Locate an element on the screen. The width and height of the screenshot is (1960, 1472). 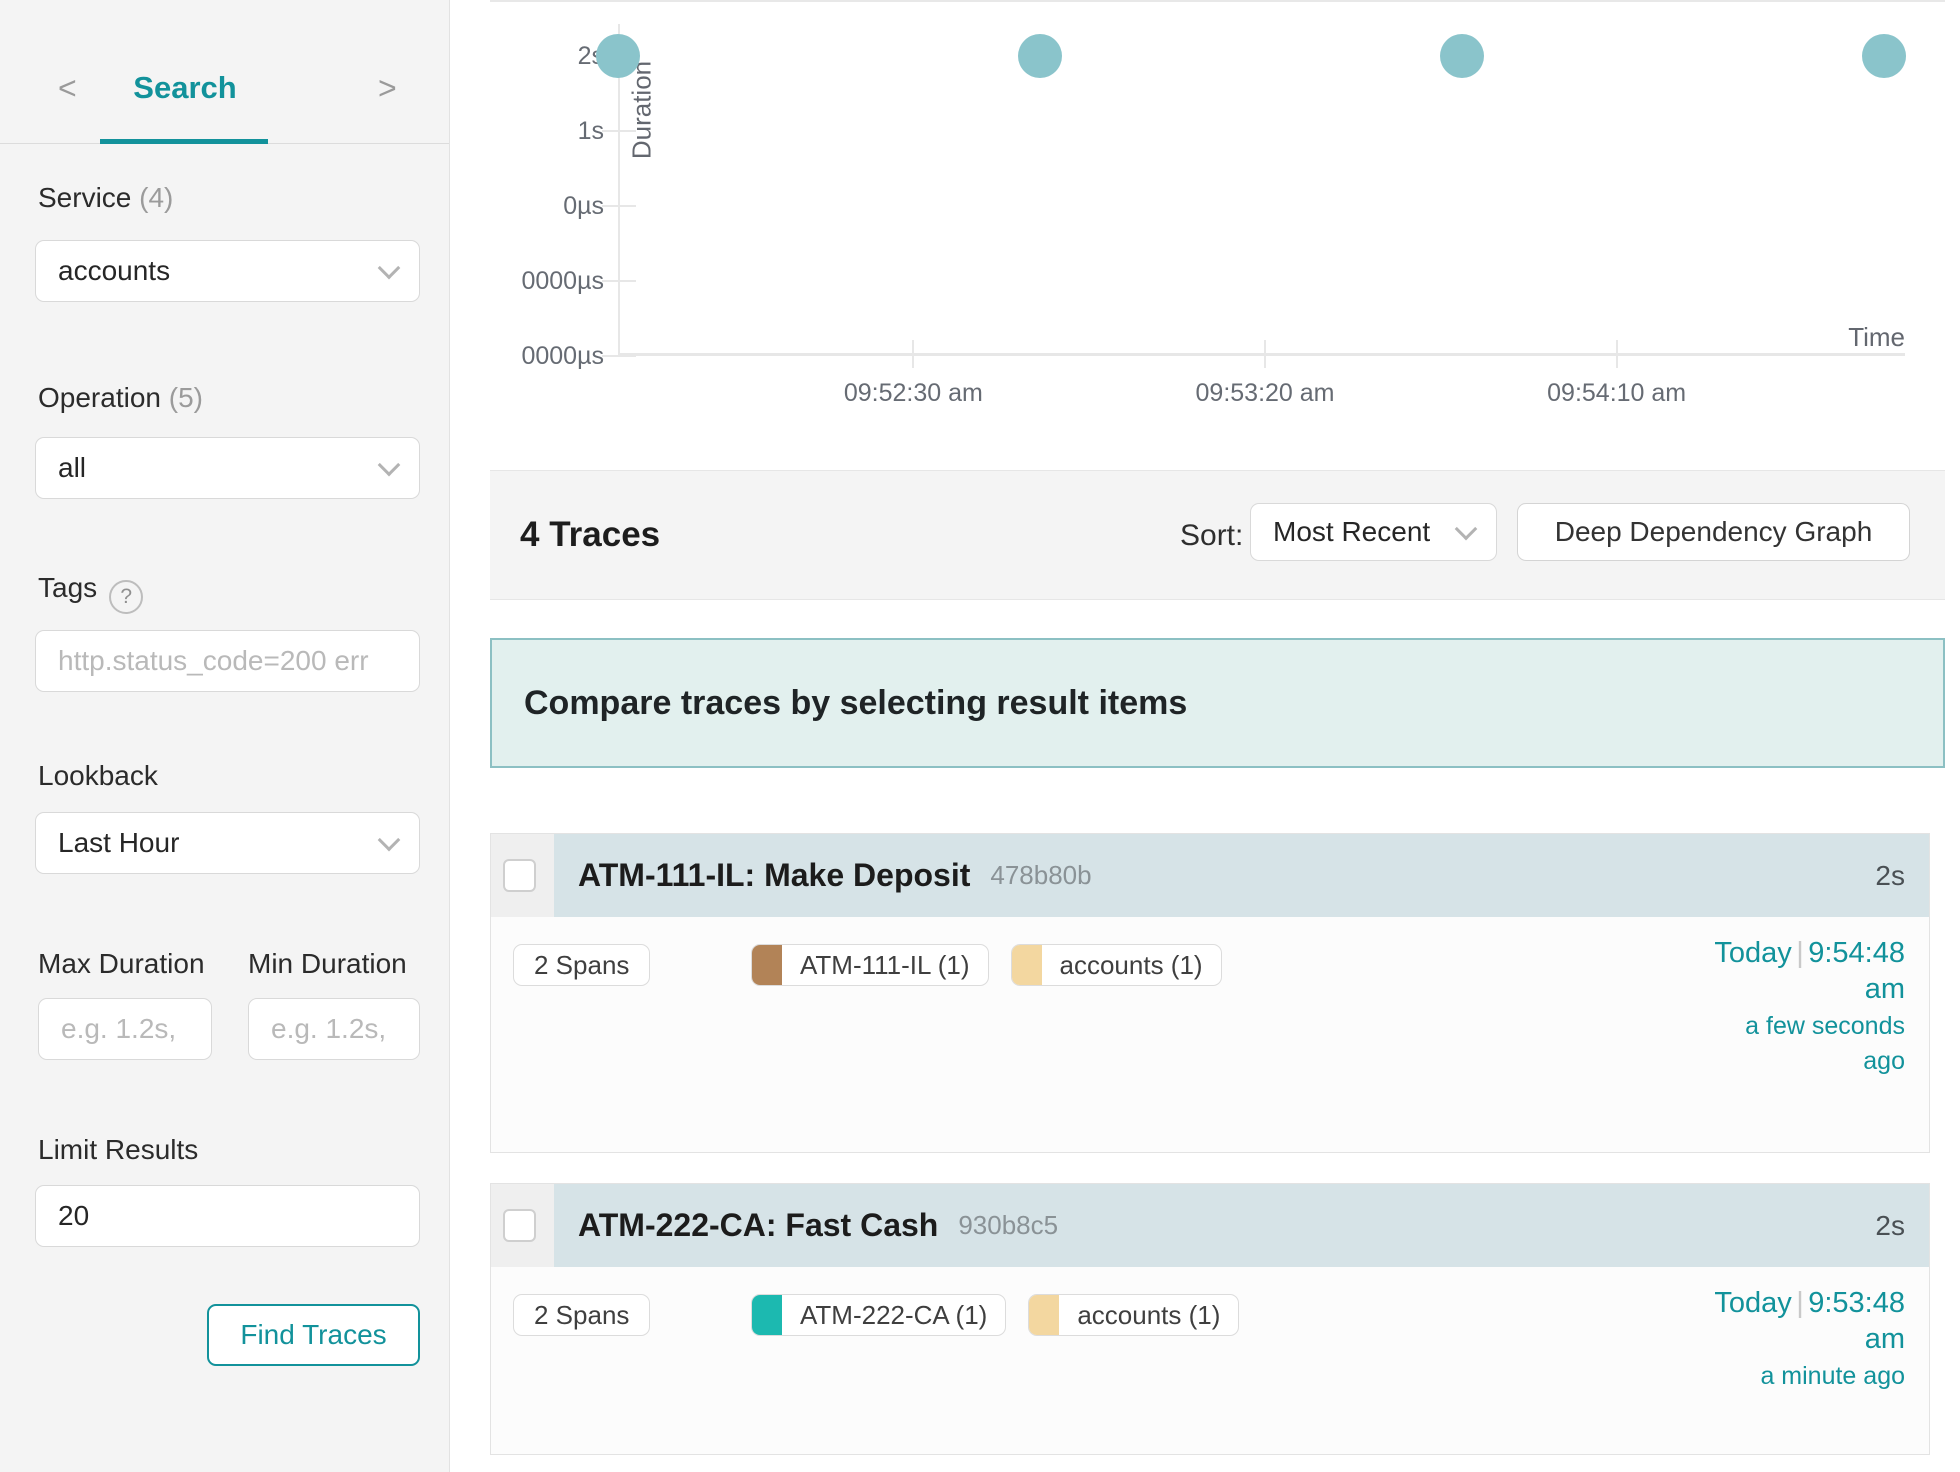
min-duration-label: Min Duration is located at coordinates (327, 963).